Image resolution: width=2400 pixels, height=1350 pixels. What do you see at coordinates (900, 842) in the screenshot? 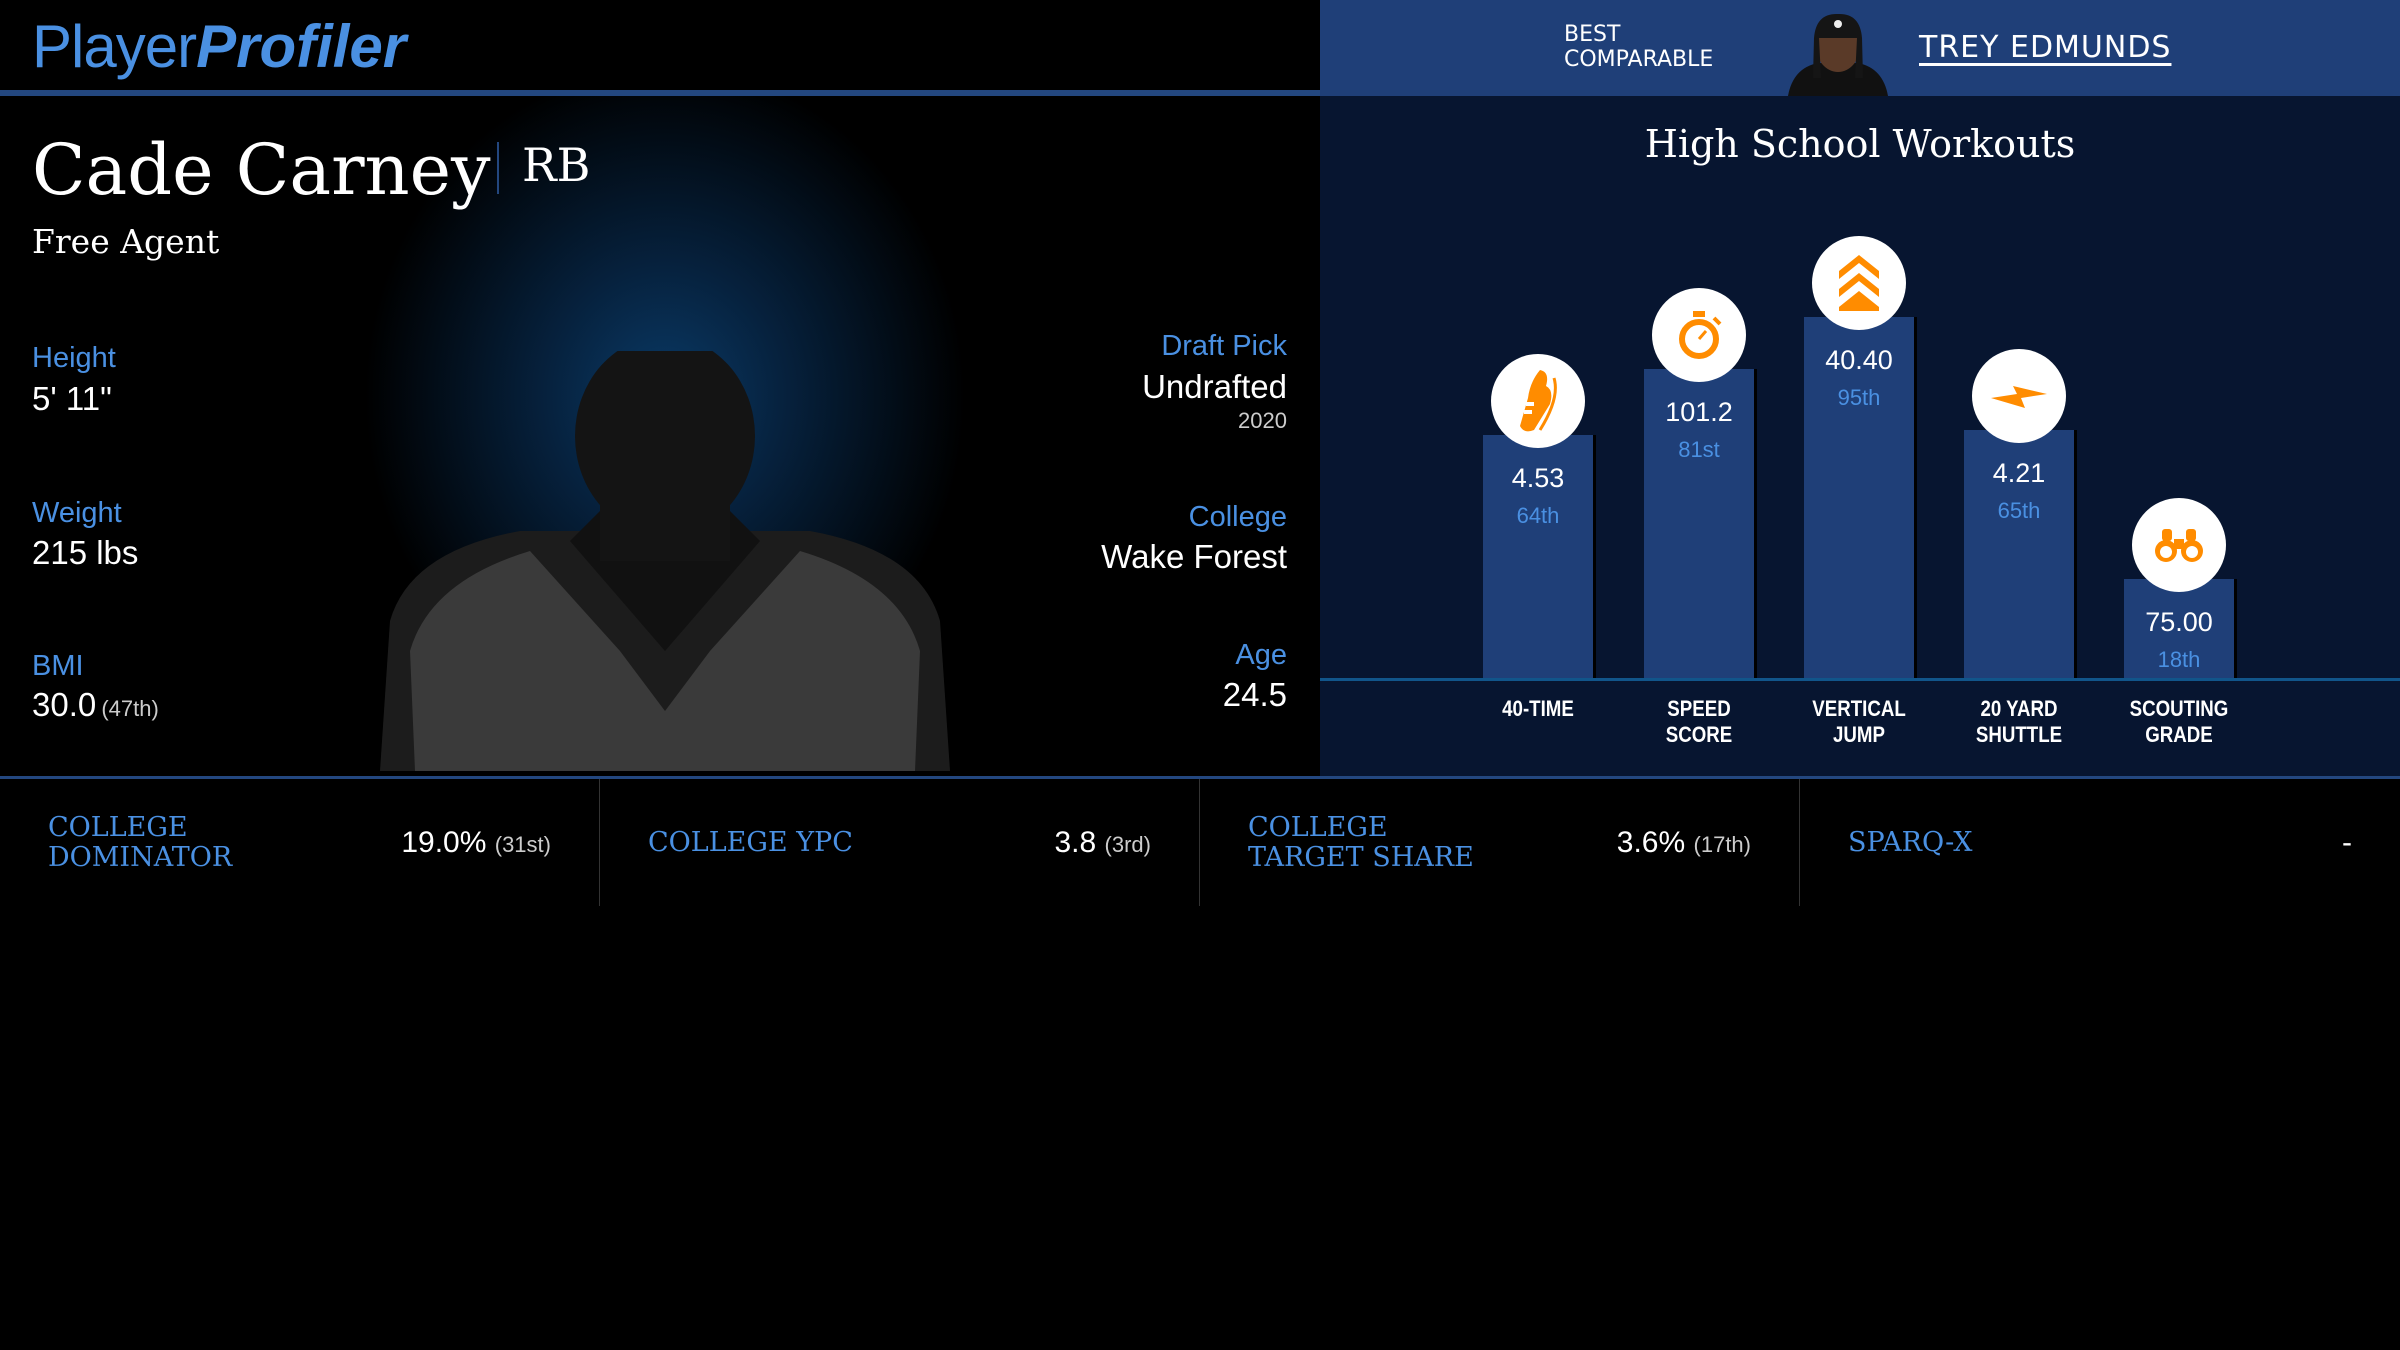
I see `stat-cell: COLLEGE YPC 3.8 (3rd)` at bounding box center [900, 842].